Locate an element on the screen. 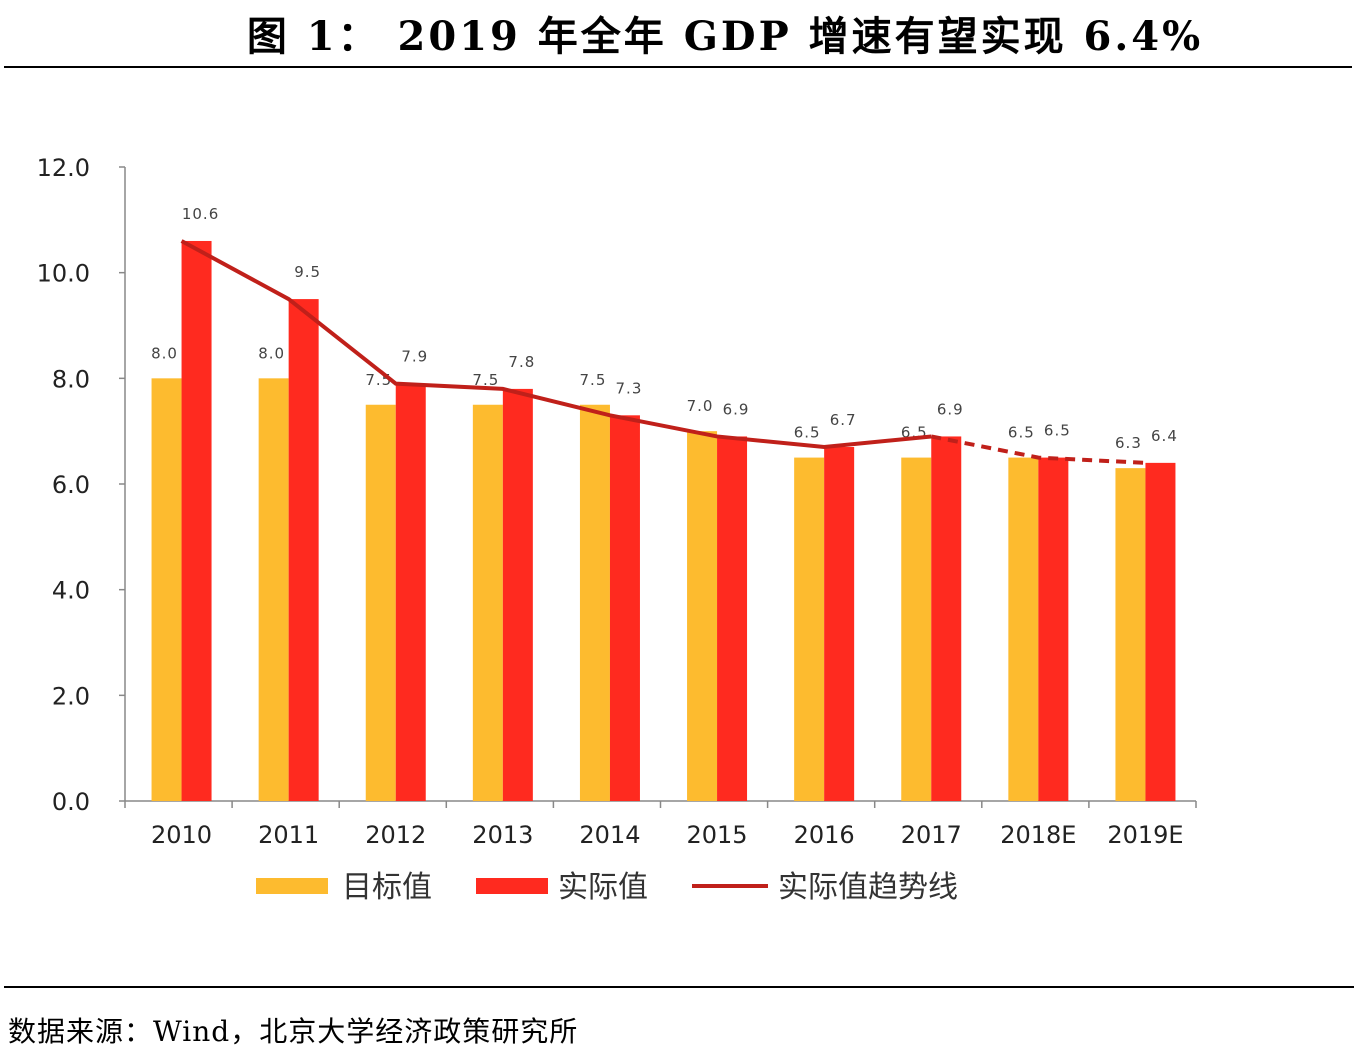 This screenshot has width=1360, height=1054. actual-data-label: 6.7 is located at coordinates (843, 420).